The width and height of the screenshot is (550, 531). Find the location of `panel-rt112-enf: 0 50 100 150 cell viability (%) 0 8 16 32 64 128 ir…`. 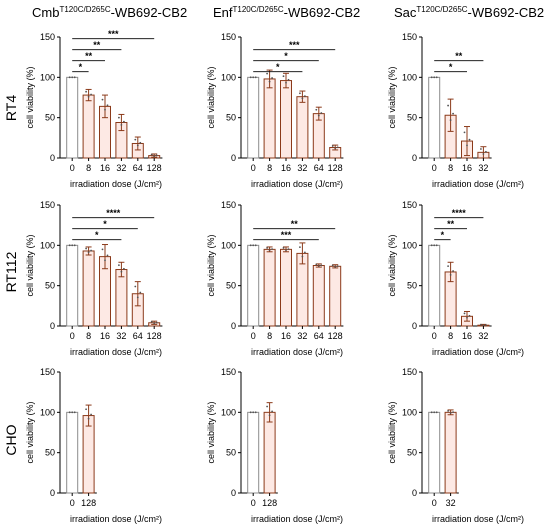

panel-rt112-enf: 0 50 100 150 cell viability (%) 0 8 16 32 64 128 ir… is located at coordinates (275, 278).